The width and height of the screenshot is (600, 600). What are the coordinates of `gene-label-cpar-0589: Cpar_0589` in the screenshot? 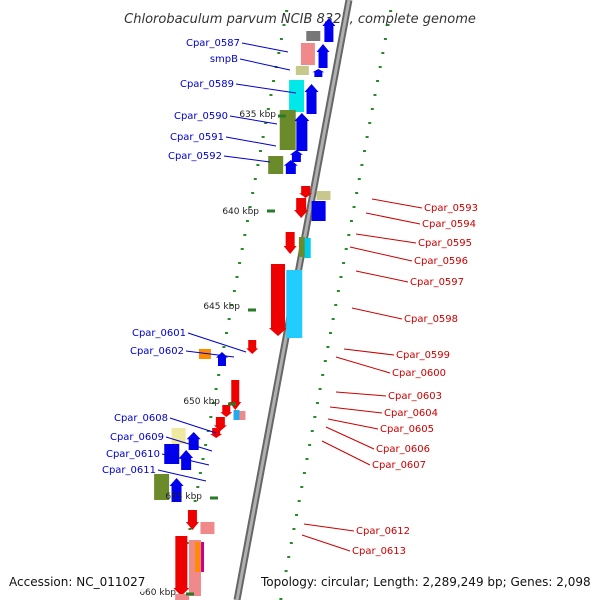 It's located at (207, 84).